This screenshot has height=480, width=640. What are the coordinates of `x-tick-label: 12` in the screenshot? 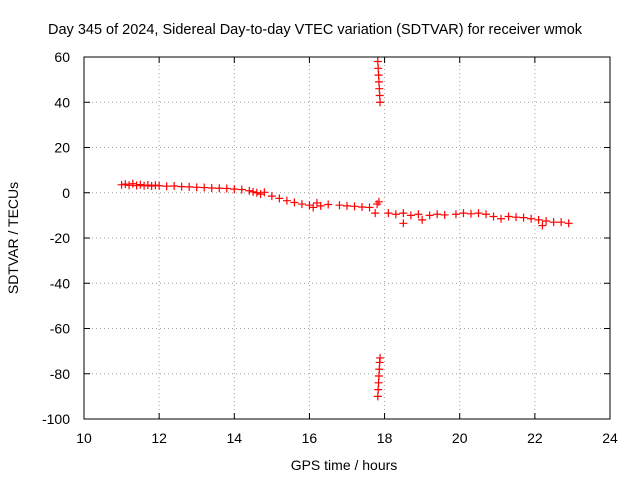 It's located at (159, 438).